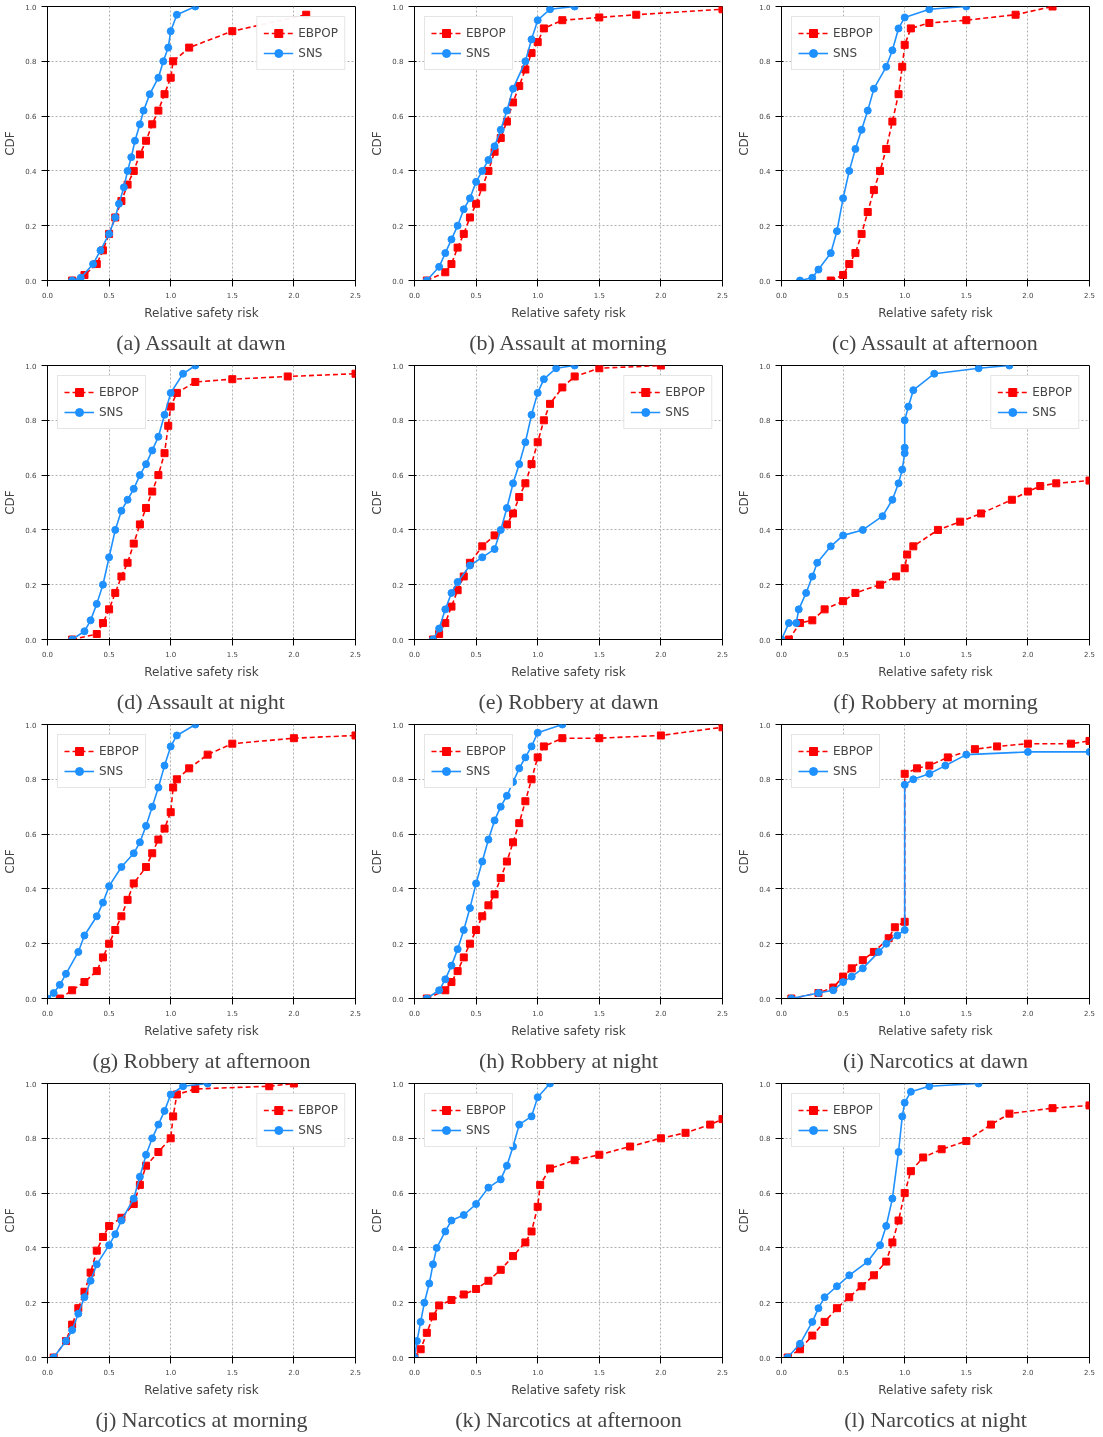  What do you see at coordinates (935, 1419) in the screenshot?
I see `text: (l) Narcotics at night` at bounding box center [935, 1419].